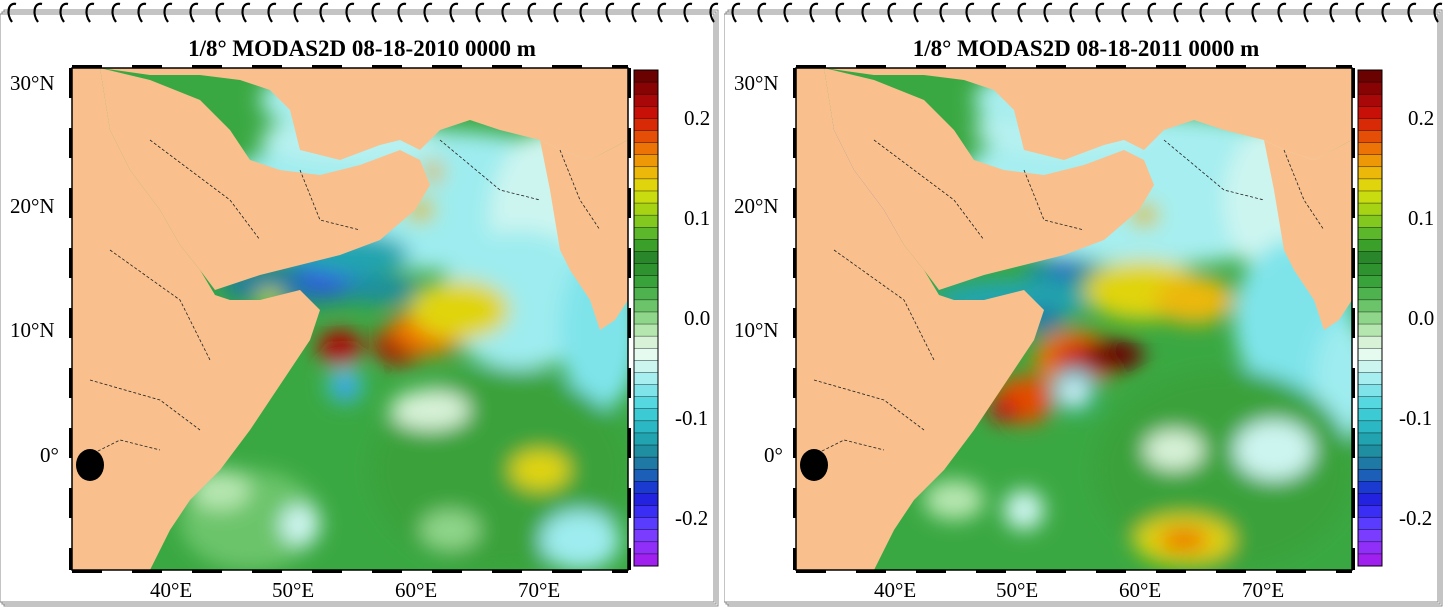  What do you see at coordinates (362, 48) in the screenshot?
I see `map-title: 1/8° MODAS2D 08-18-2010 0000 m` at bounding box center [362, 48].